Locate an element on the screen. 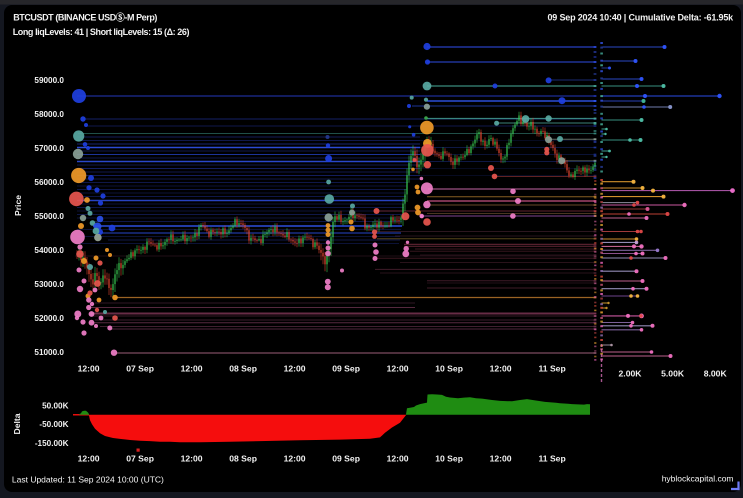 The height and width of the screenshot is (498, 743). svg-text: 8.00K is located at coordinates (716, 374).